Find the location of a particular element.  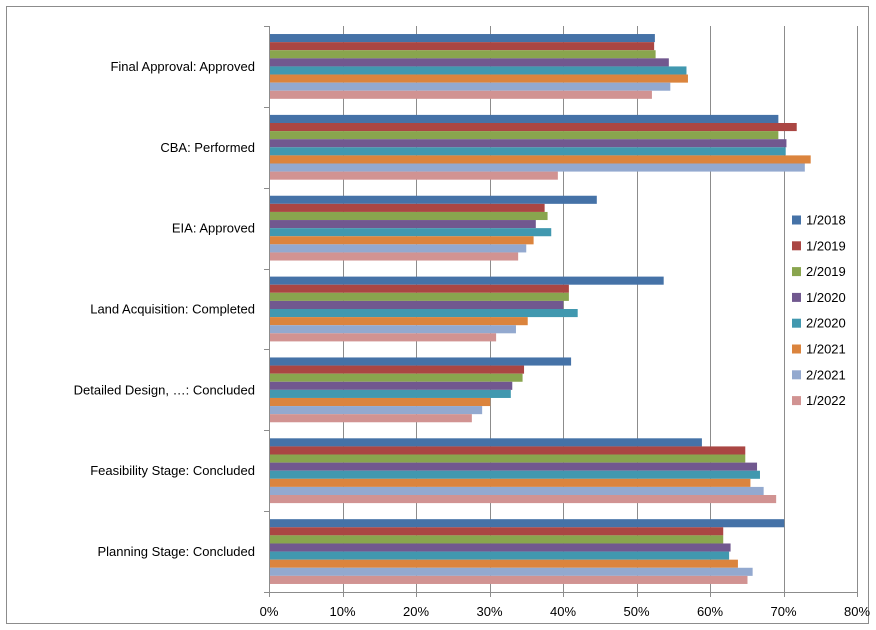

x-tick-label: 40% is located at coordinates (563, 611).